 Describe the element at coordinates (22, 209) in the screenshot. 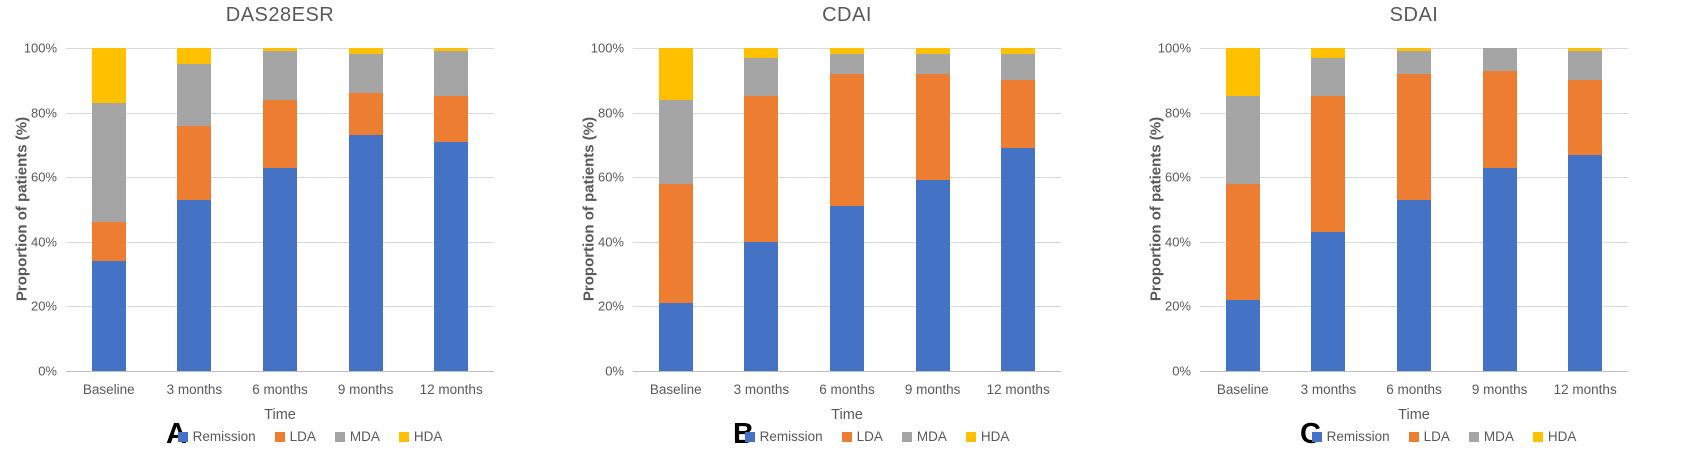

I see `y-axis-title: Proportion of patients (%)` at that location.